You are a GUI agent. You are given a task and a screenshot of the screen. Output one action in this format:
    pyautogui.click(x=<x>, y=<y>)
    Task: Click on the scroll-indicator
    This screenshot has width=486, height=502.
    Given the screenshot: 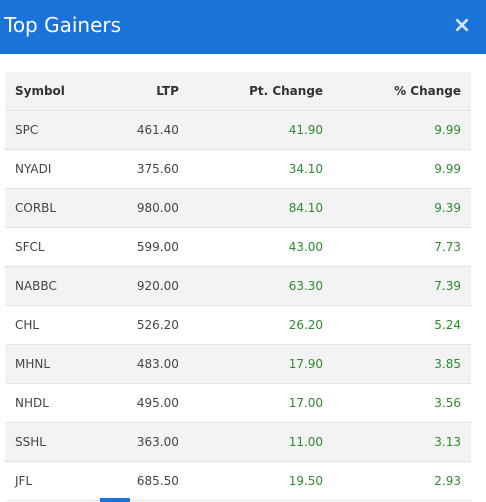 What is the action you would take?
    pyautogui.click(x=115, y=500)
    